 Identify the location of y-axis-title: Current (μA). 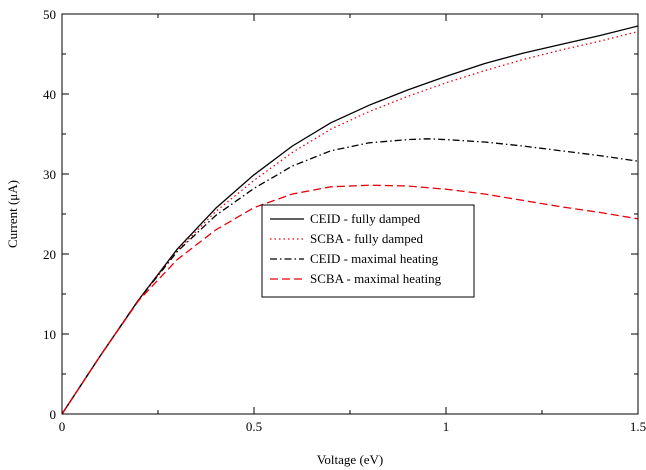
(12, 214).